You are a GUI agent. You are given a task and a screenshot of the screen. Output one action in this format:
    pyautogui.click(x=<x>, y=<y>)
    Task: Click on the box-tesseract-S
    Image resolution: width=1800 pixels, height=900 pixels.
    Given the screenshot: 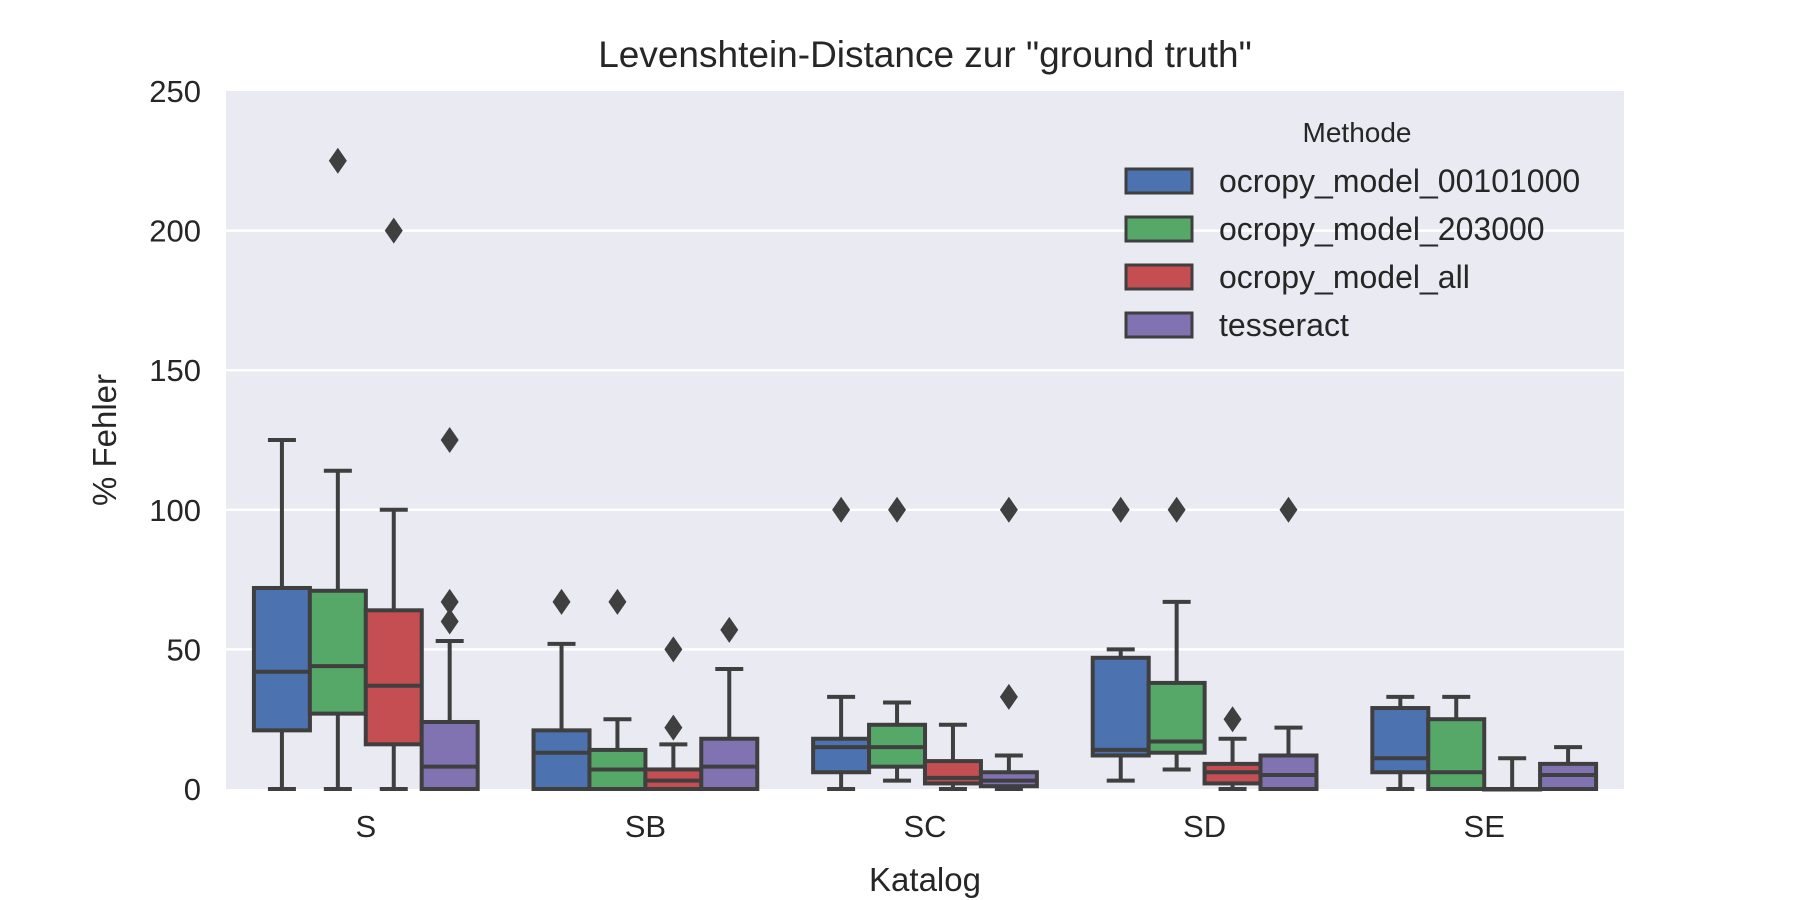 What is the action you would take?
    pyautogui.click(x=449, y=609)
    